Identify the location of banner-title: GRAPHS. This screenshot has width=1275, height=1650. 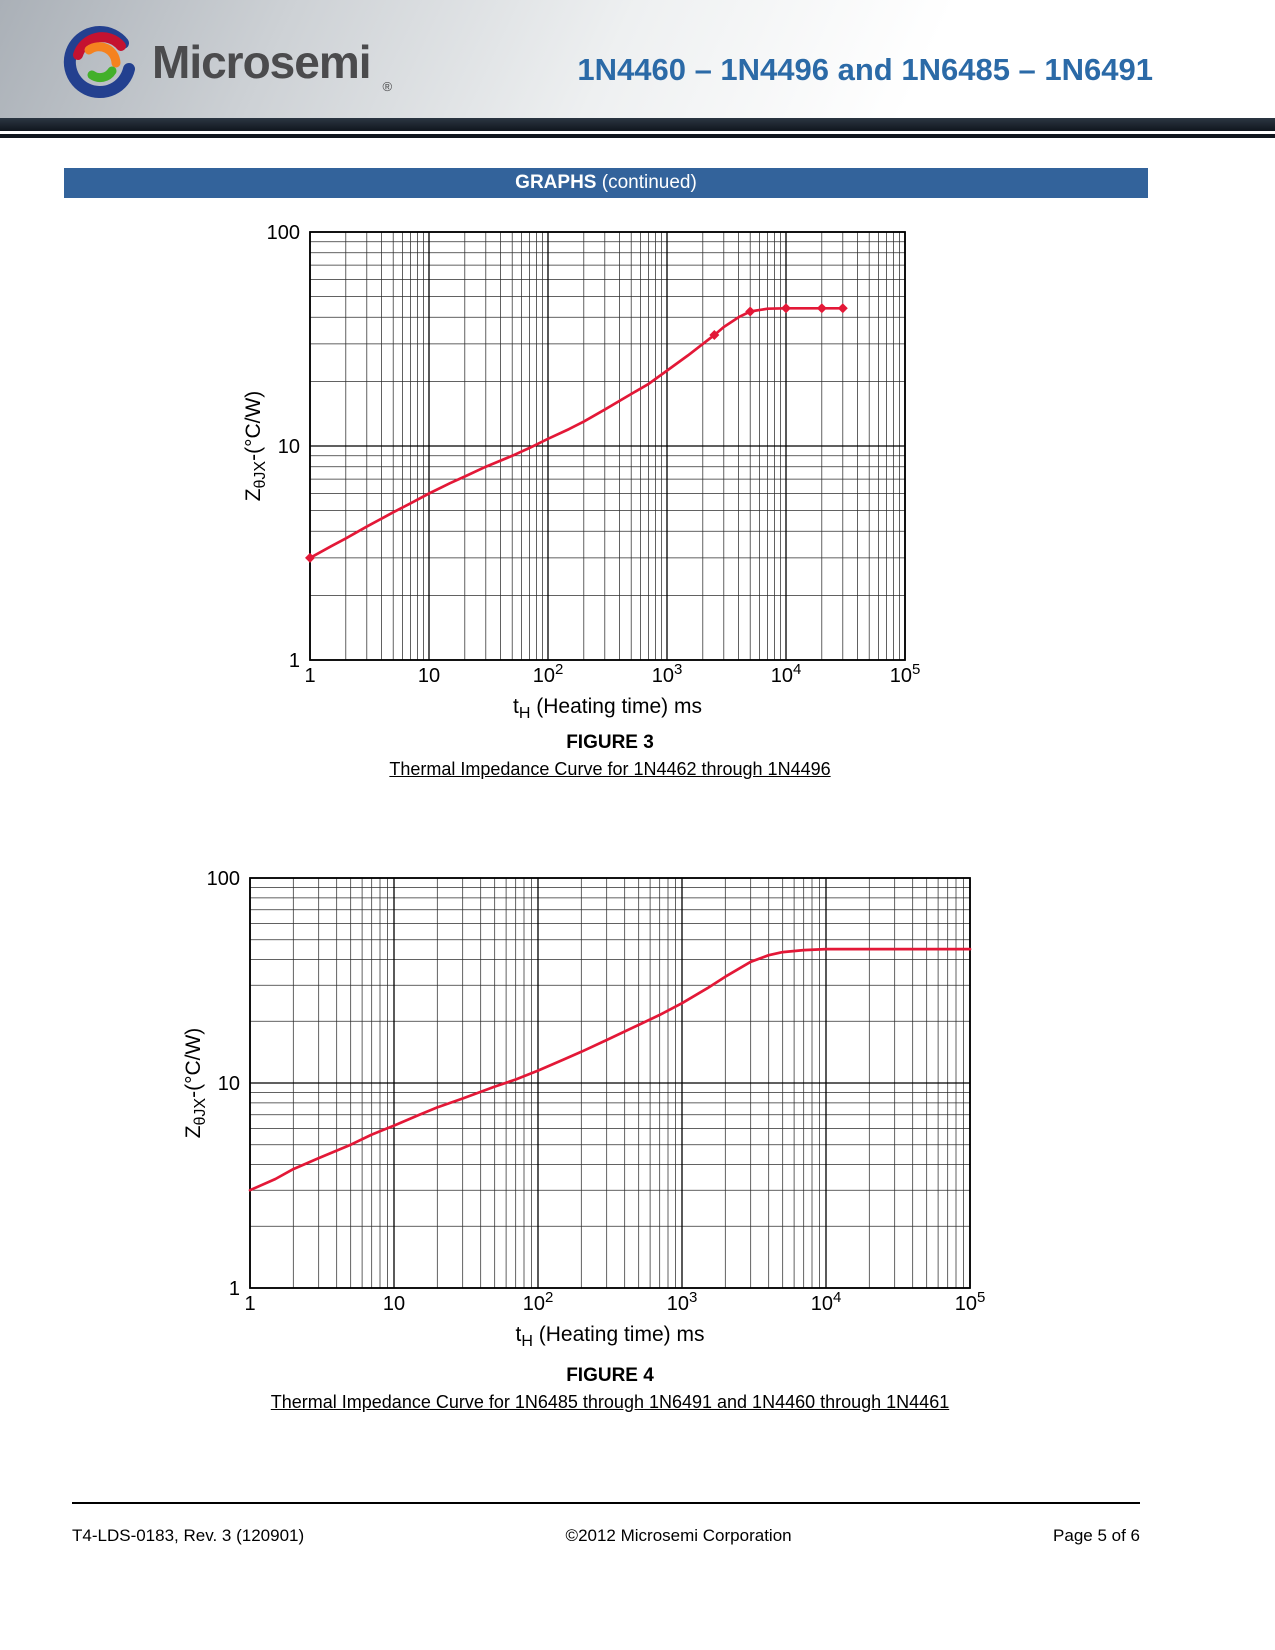
(556, 182).